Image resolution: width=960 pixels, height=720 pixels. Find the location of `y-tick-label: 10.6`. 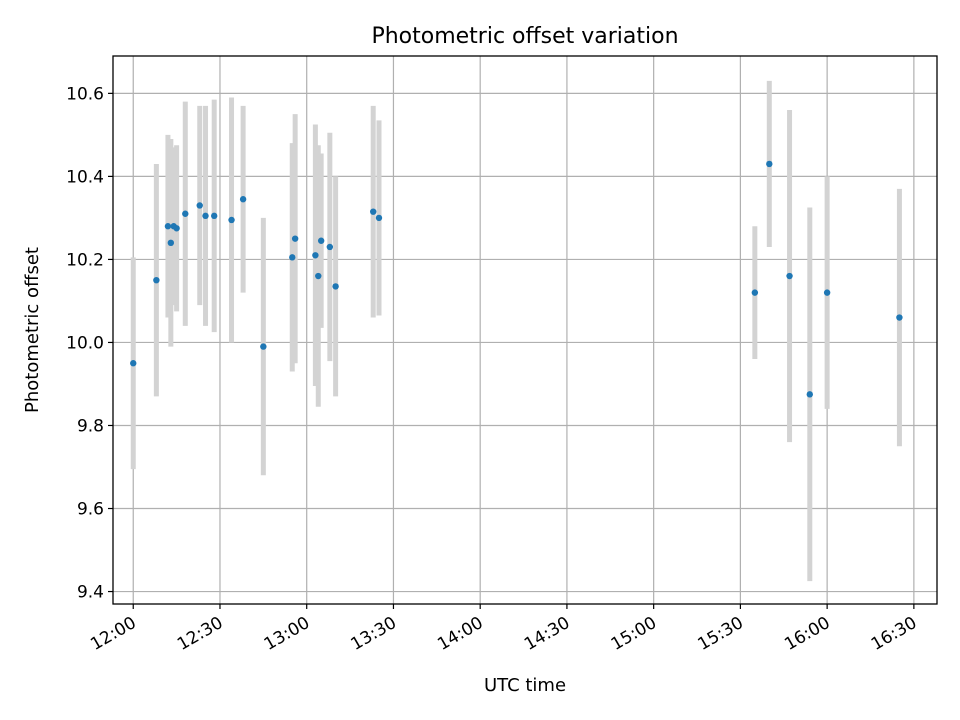

y-tick-label: 10.6 is located at coordinates (85, 94).